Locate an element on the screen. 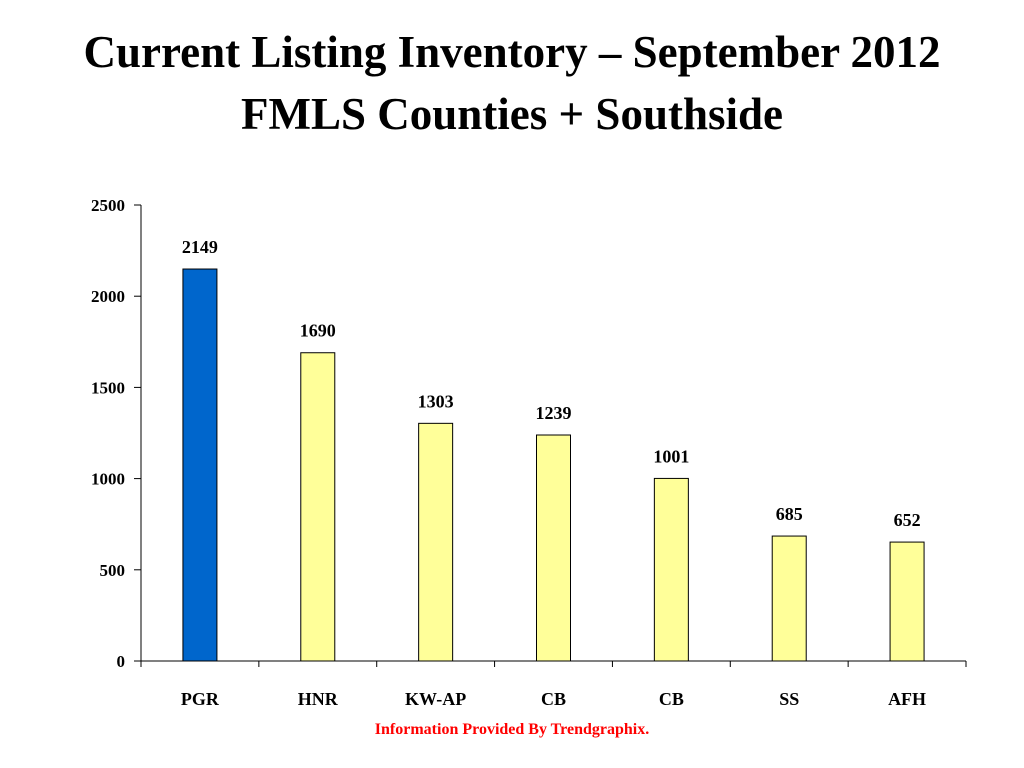 Image resolution: width=1024 pixels, height=768 pixels. data-label: 685 is located at coordinates (789, 514).